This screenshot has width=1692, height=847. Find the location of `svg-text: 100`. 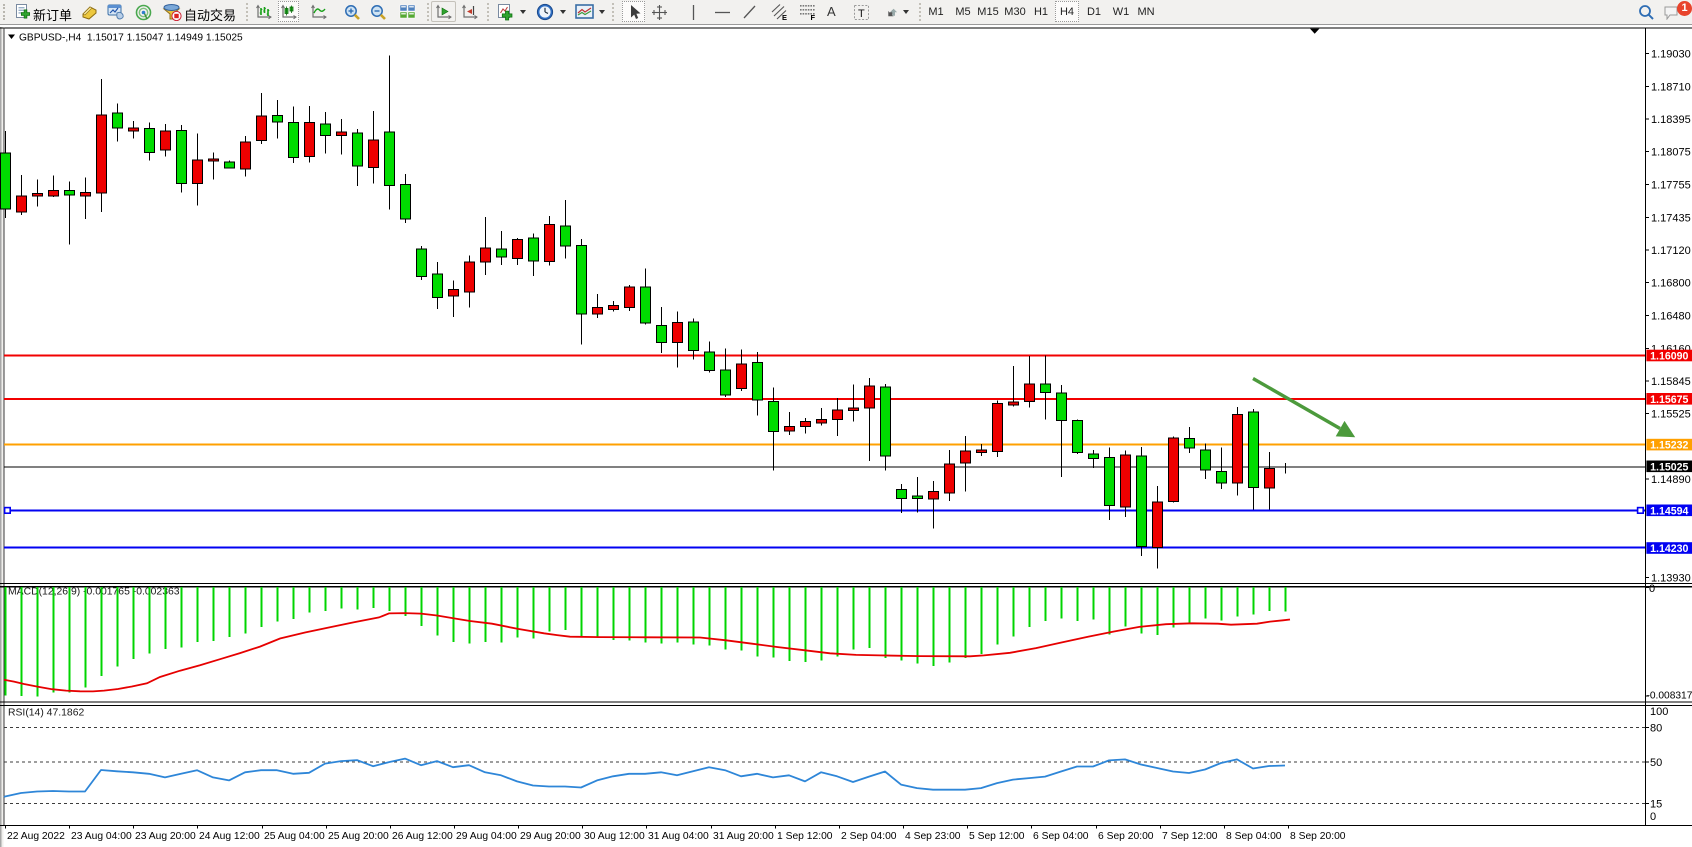

svg-text: 100 is located at coordinates (1659, 712).